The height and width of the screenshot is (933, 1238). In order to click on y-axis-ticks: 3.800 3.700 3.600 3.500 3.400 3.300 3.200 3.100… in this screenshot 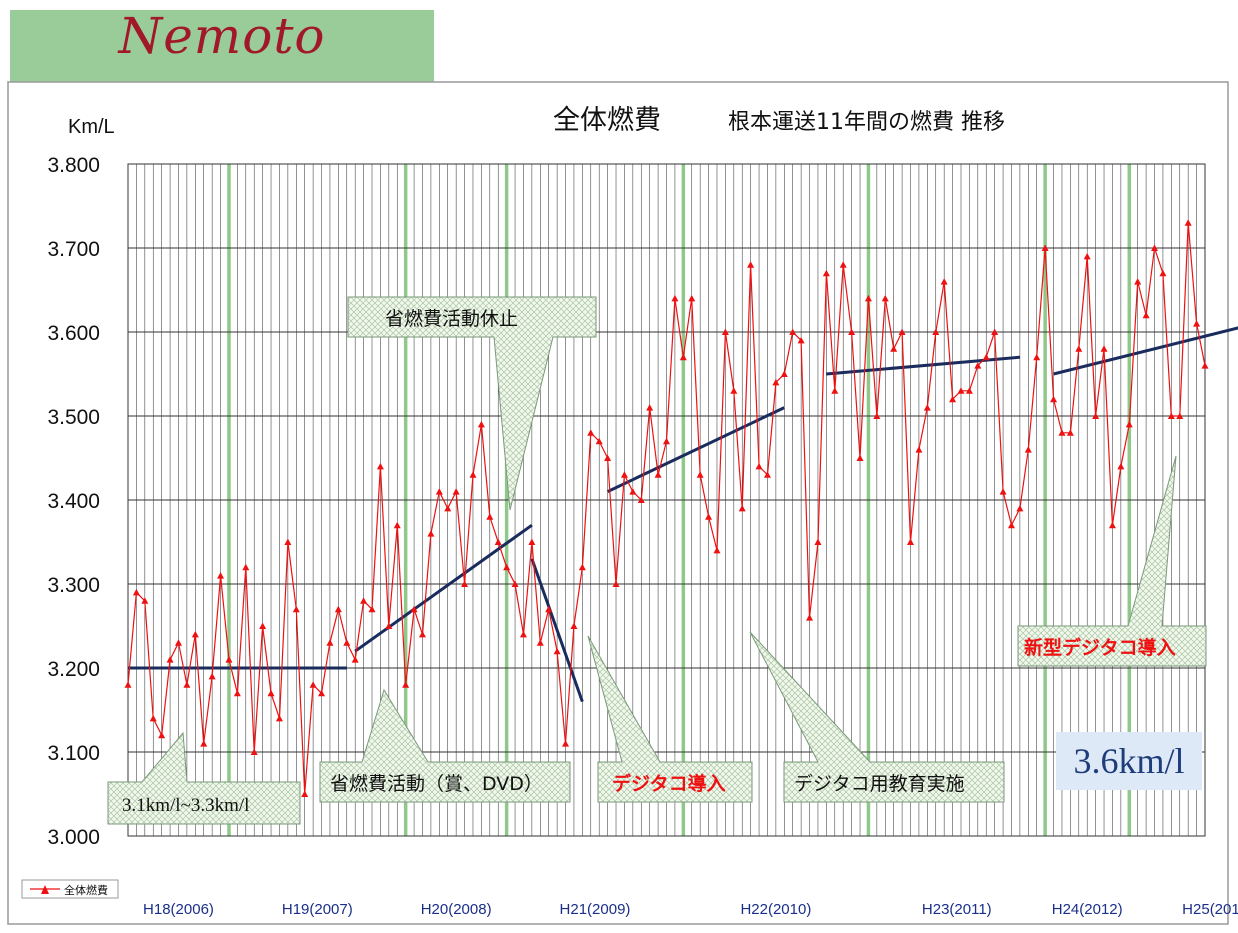, I will do `click(73, 501)`.